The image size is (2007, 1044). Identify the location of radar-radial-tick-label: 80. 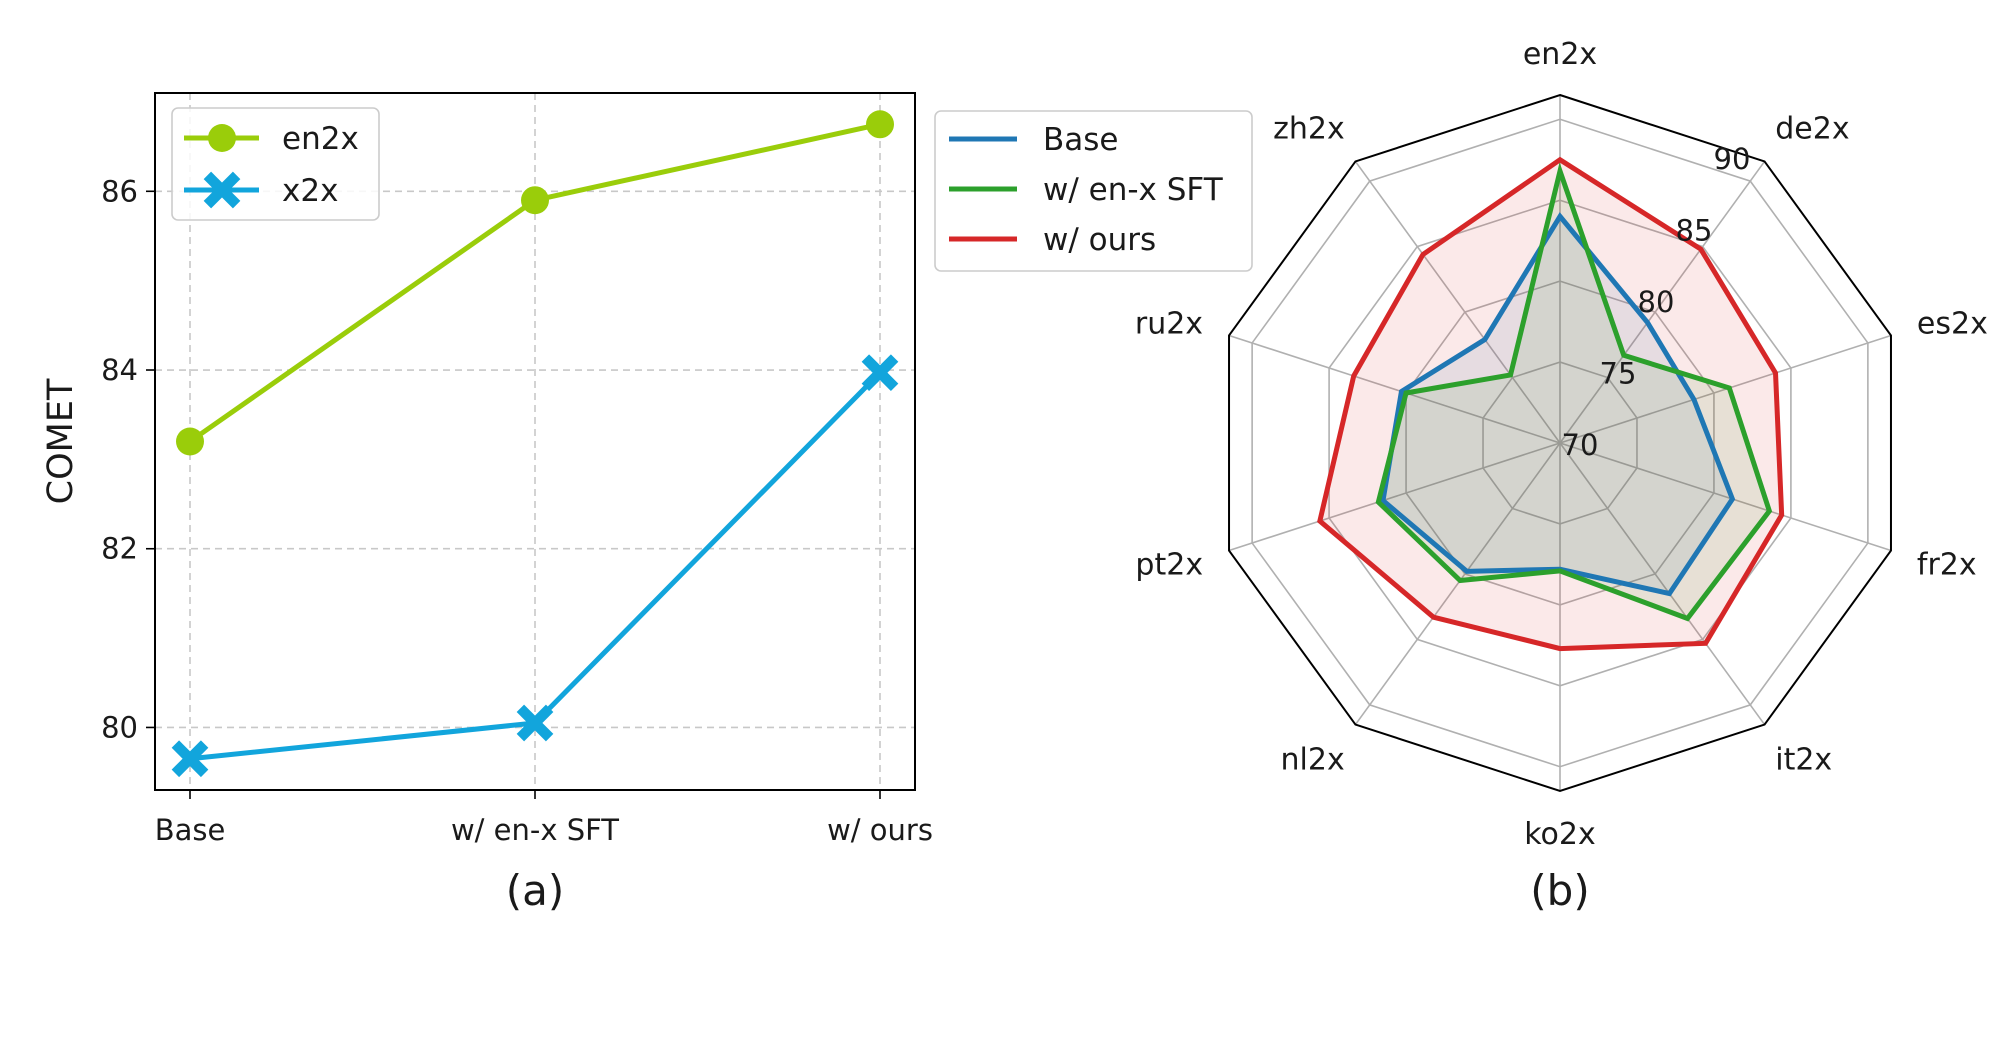
(1656, 302).